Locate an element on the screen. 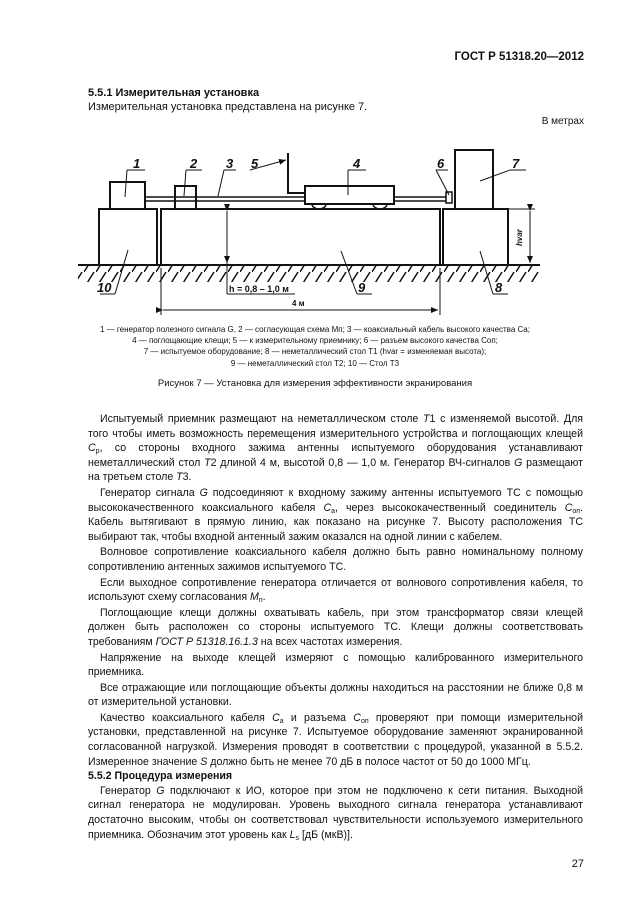 The image size is (630, 913). subsection-heading: 5.5.2 Процедура измерения is located at coordinates (335, 776).